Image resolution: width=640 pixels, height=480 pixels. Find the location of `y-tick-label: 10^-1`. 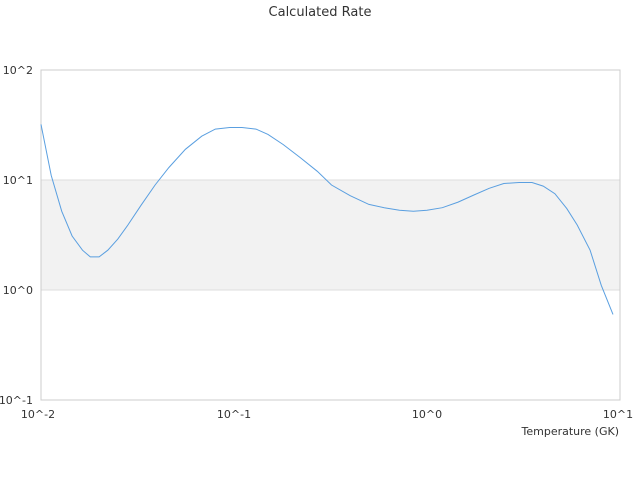

y-tick-label: 10^-1 is located at coordinates (16, 400).